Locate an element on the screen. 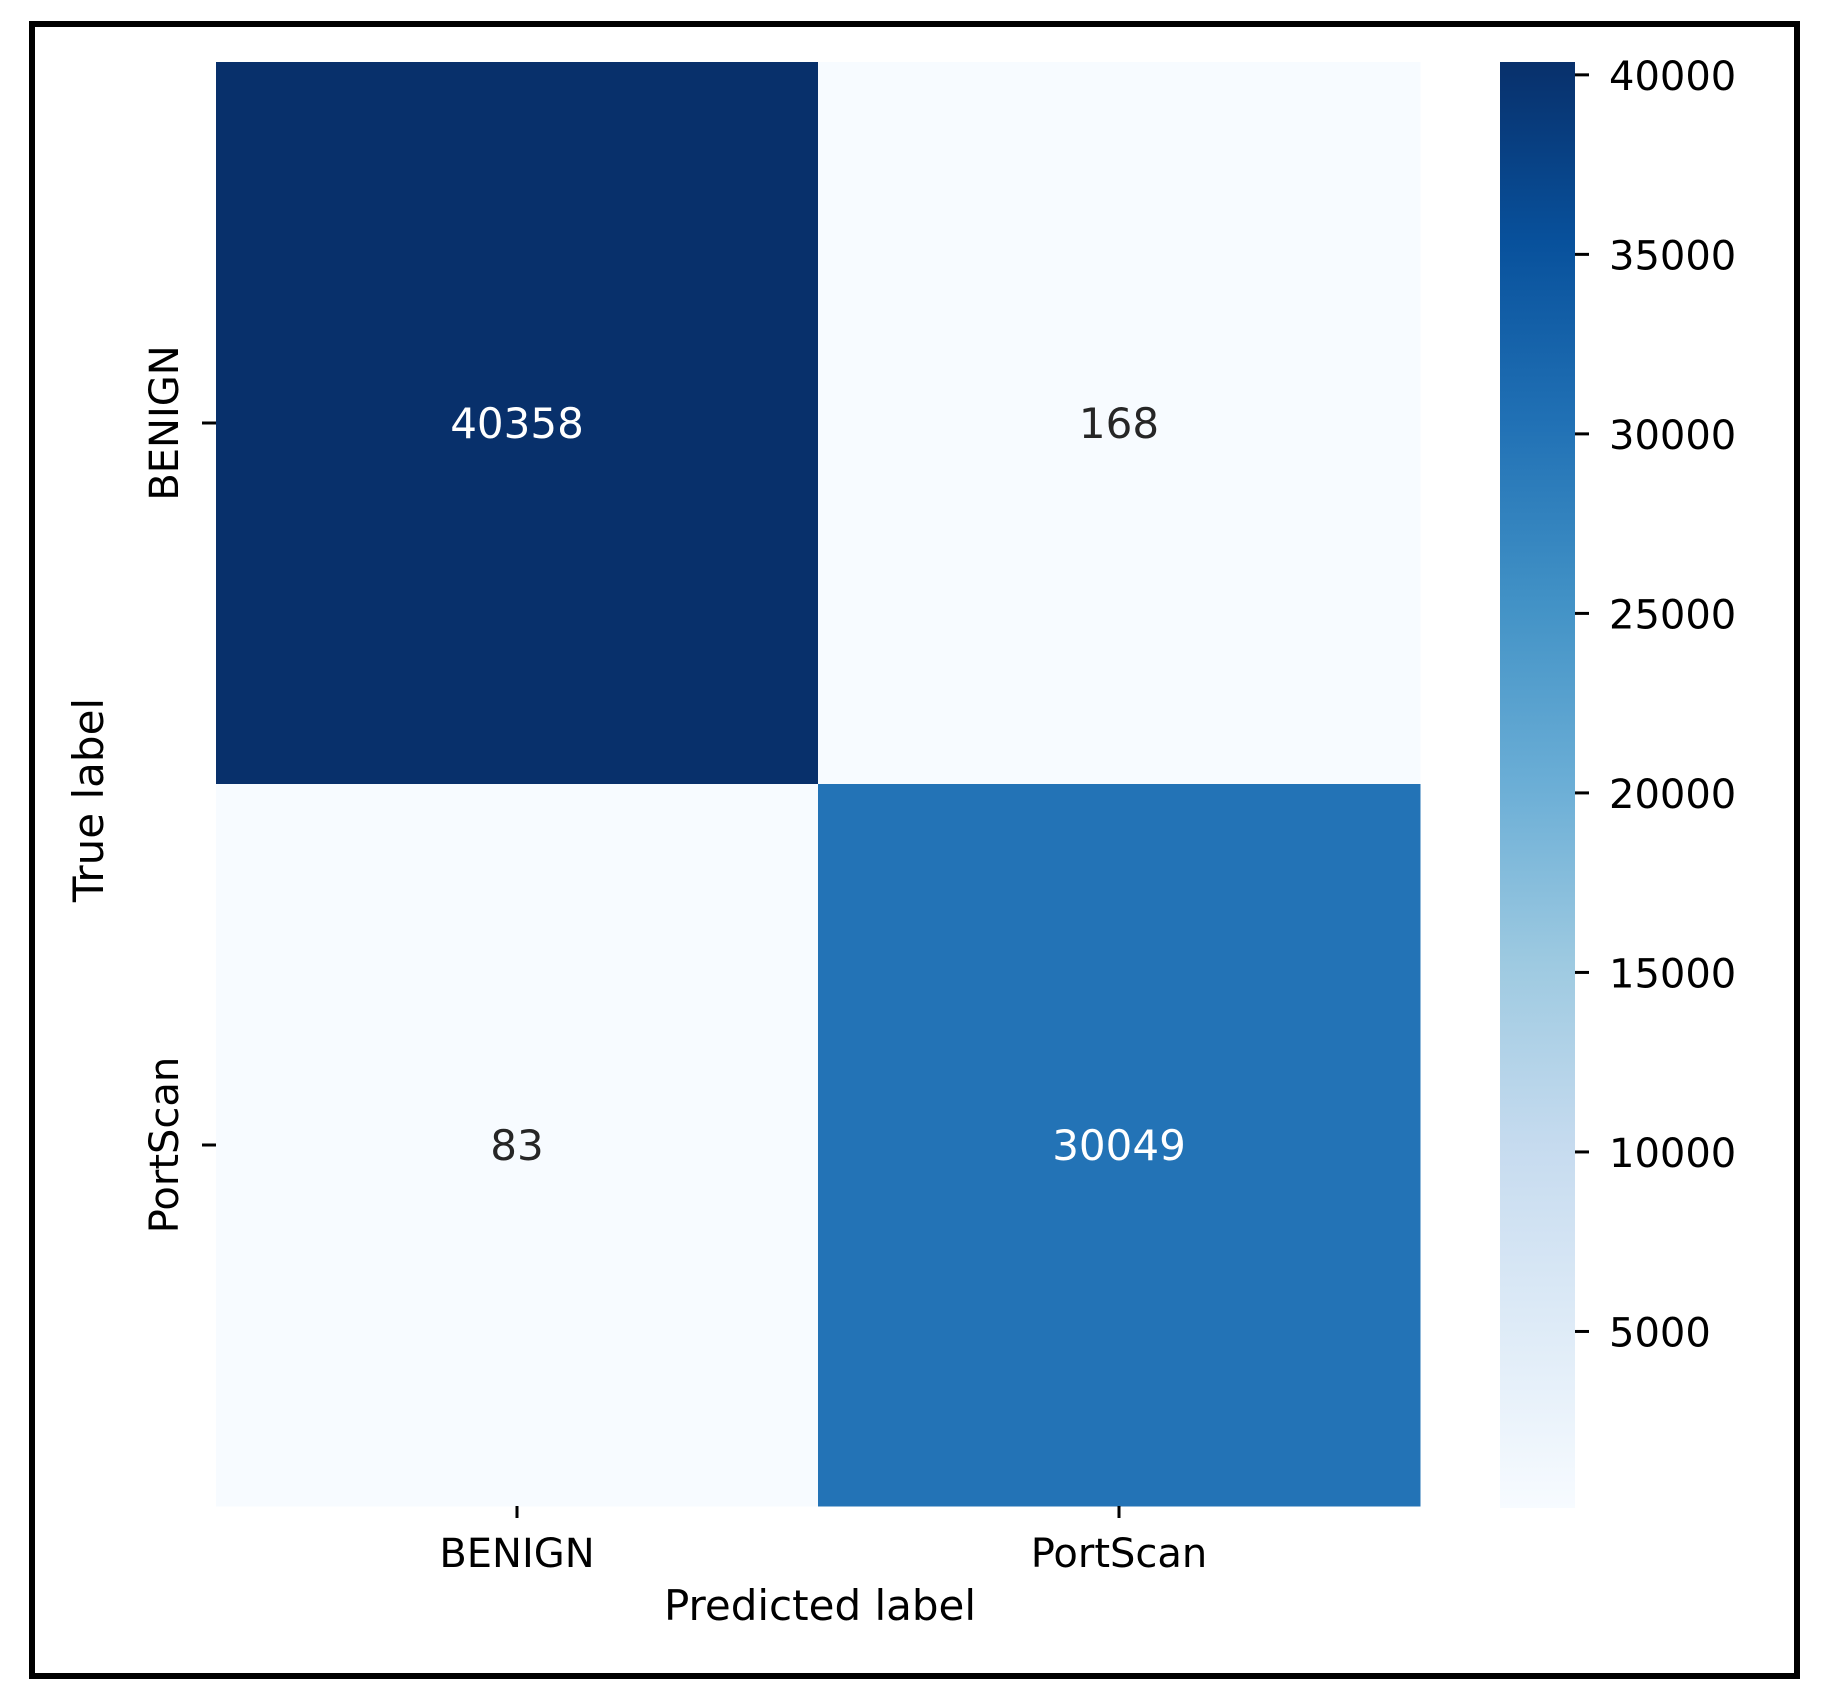 Image resolution: width=1828 pixels, height=1706 pixels. cell-value-label: 30049 is located at coordinates (1119, 1145).